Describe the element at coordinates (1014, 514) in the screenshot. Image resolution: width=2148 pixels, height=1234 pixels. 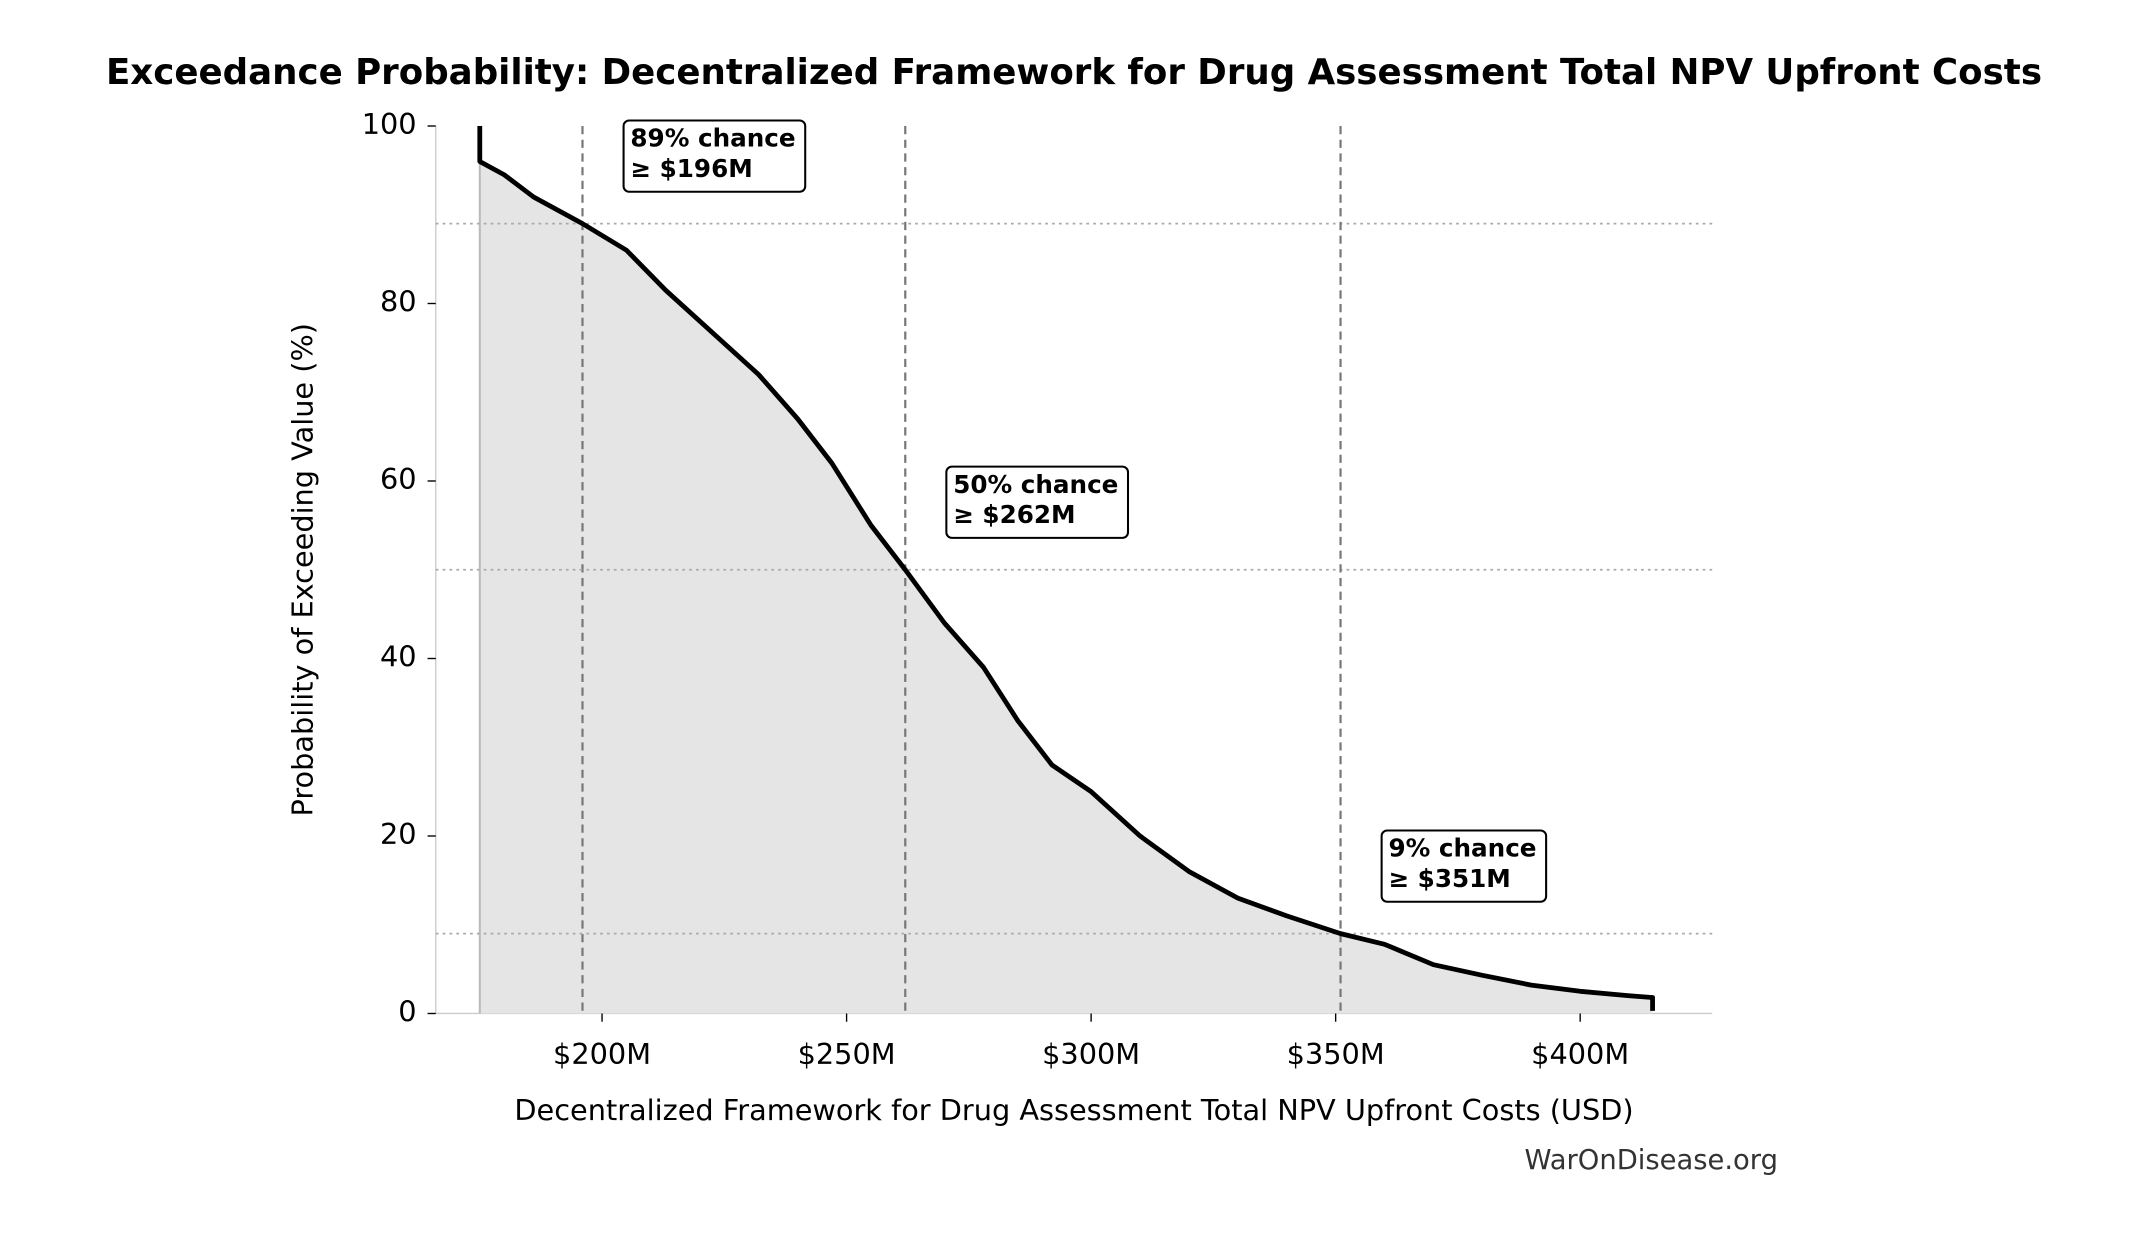
I see `annotation-text: ≥ $262M` at that location.